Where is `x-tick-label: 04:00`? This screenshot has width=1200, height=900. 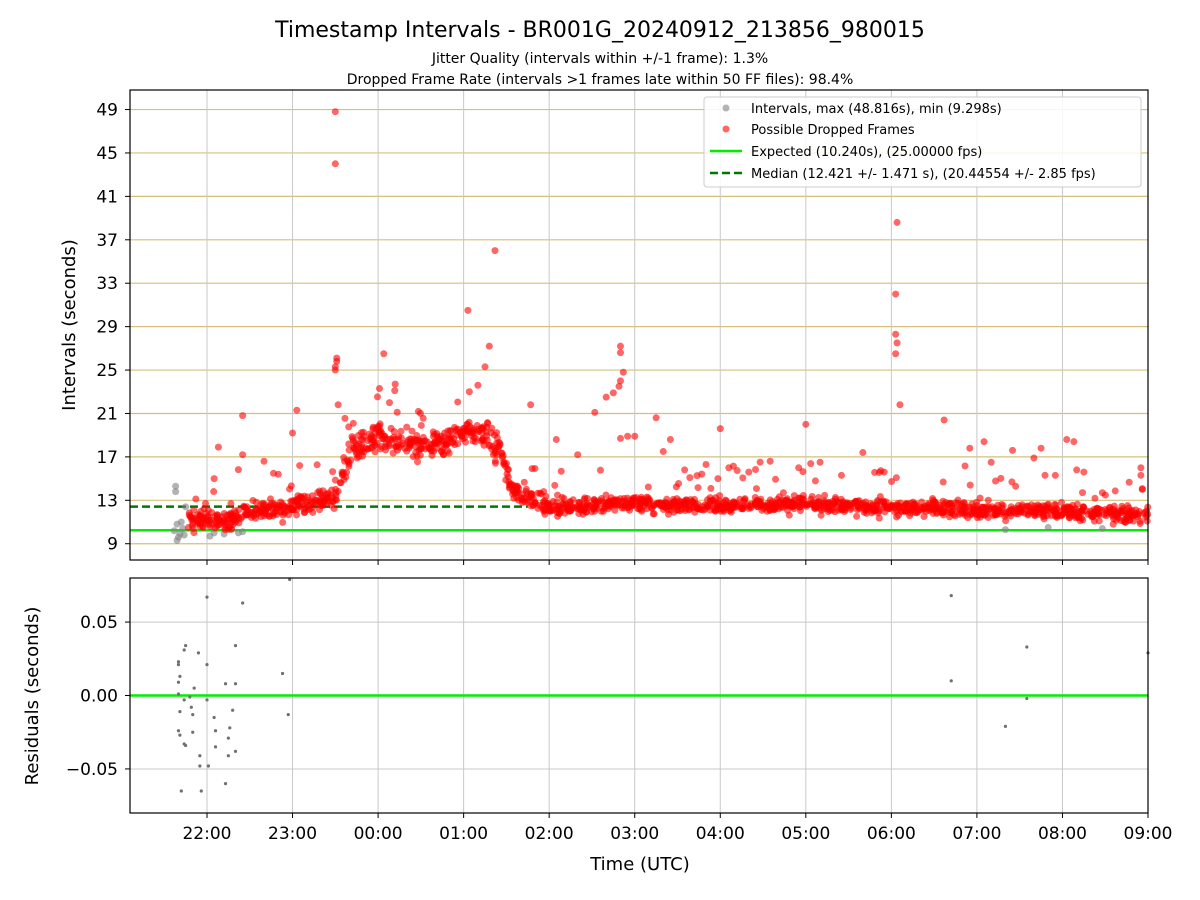 x-tick-label: 04:00 is located at coordinates (720, 834).